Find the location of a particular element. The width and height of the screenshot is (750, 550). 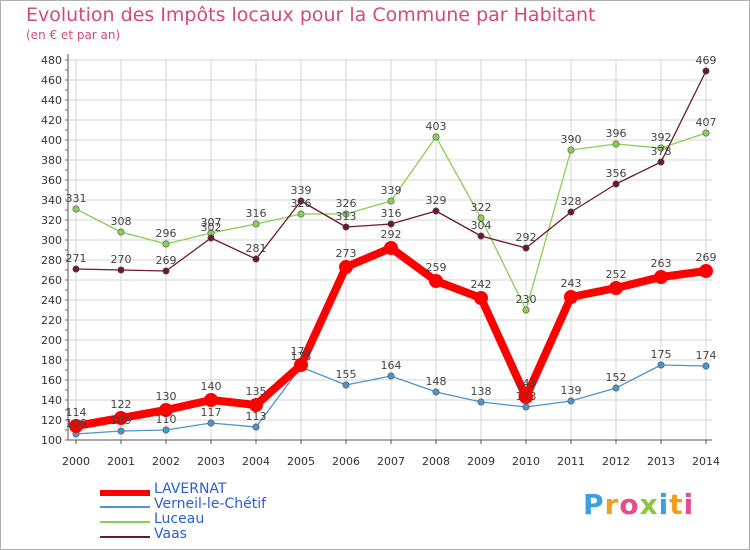

data-label-lavernat: 269 is located at coordinates (706, 257).